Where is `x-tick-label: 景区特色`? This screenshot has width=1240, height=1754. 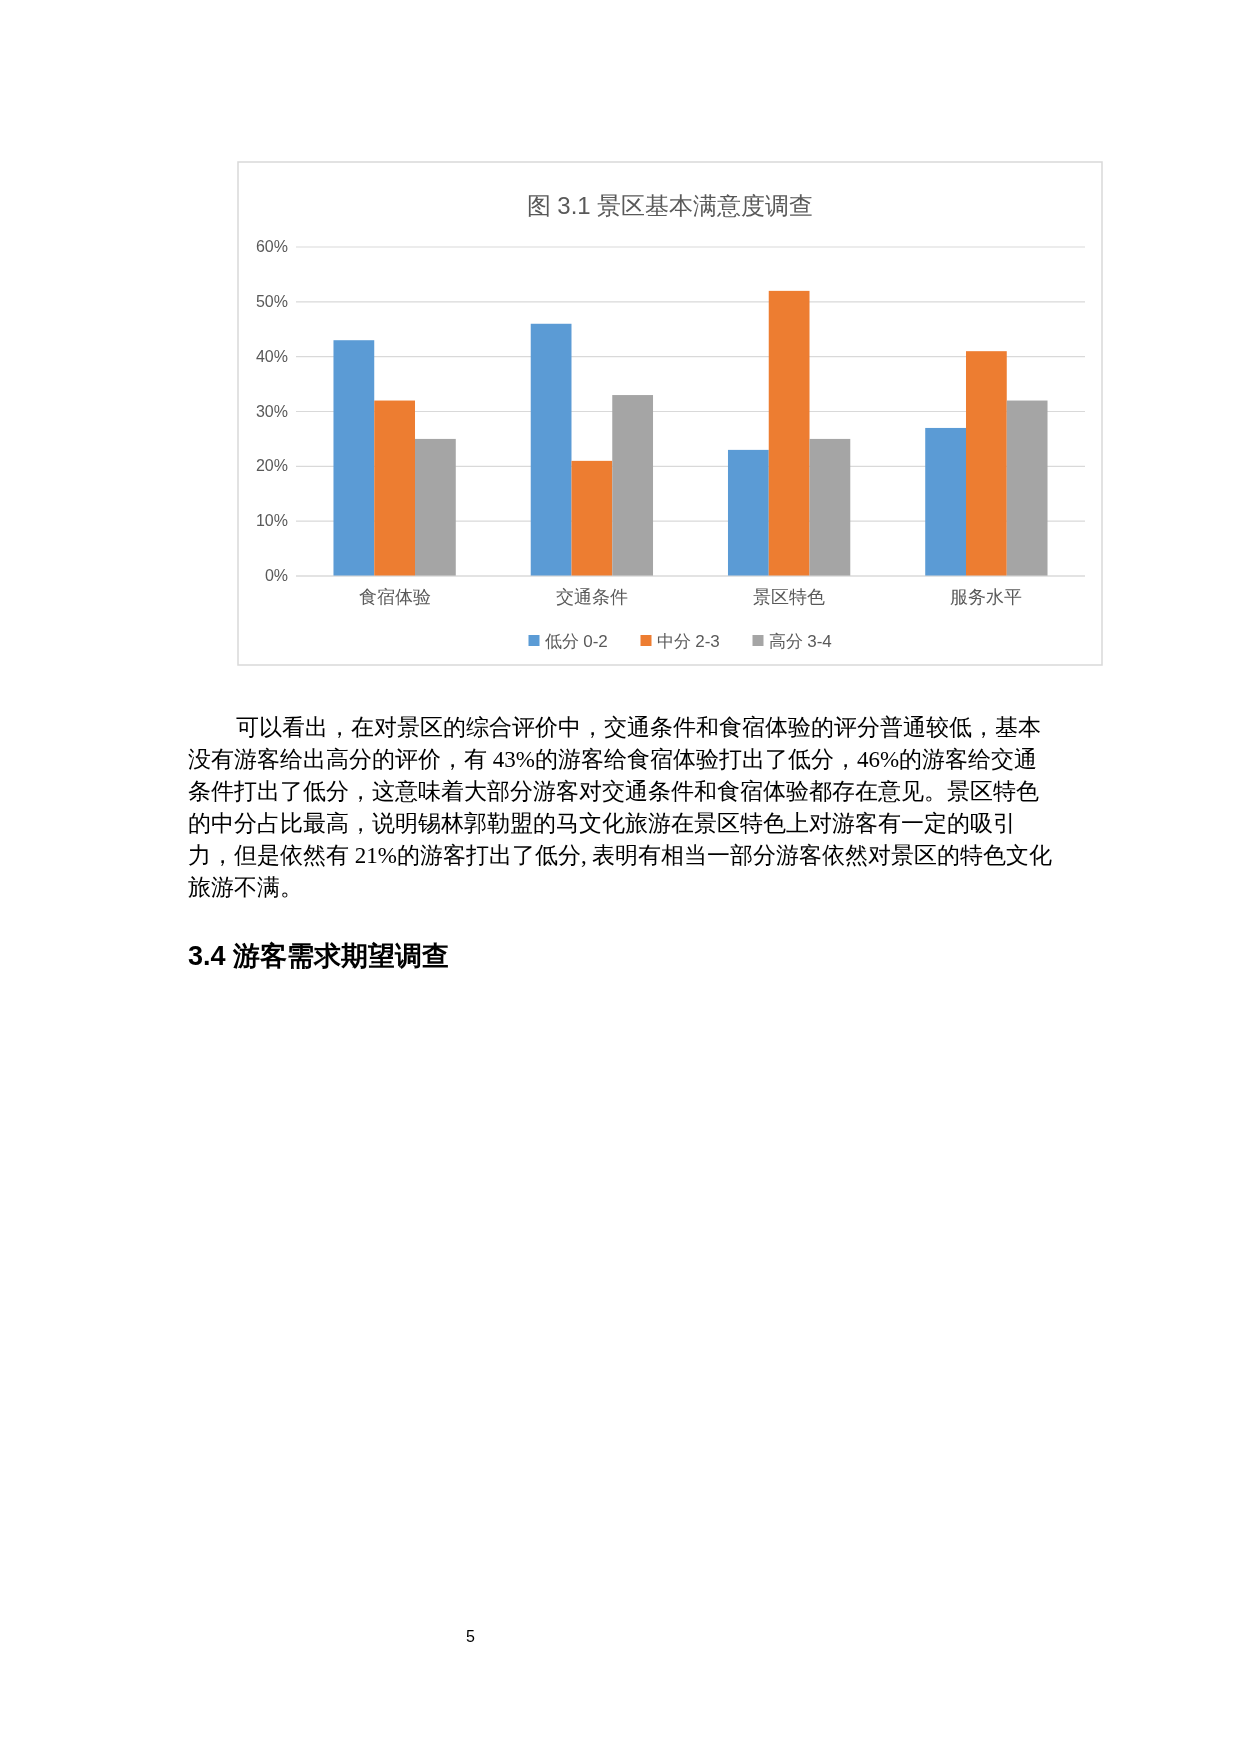
x-tick-label: 景区特色 is located at coordinates (789, 597).